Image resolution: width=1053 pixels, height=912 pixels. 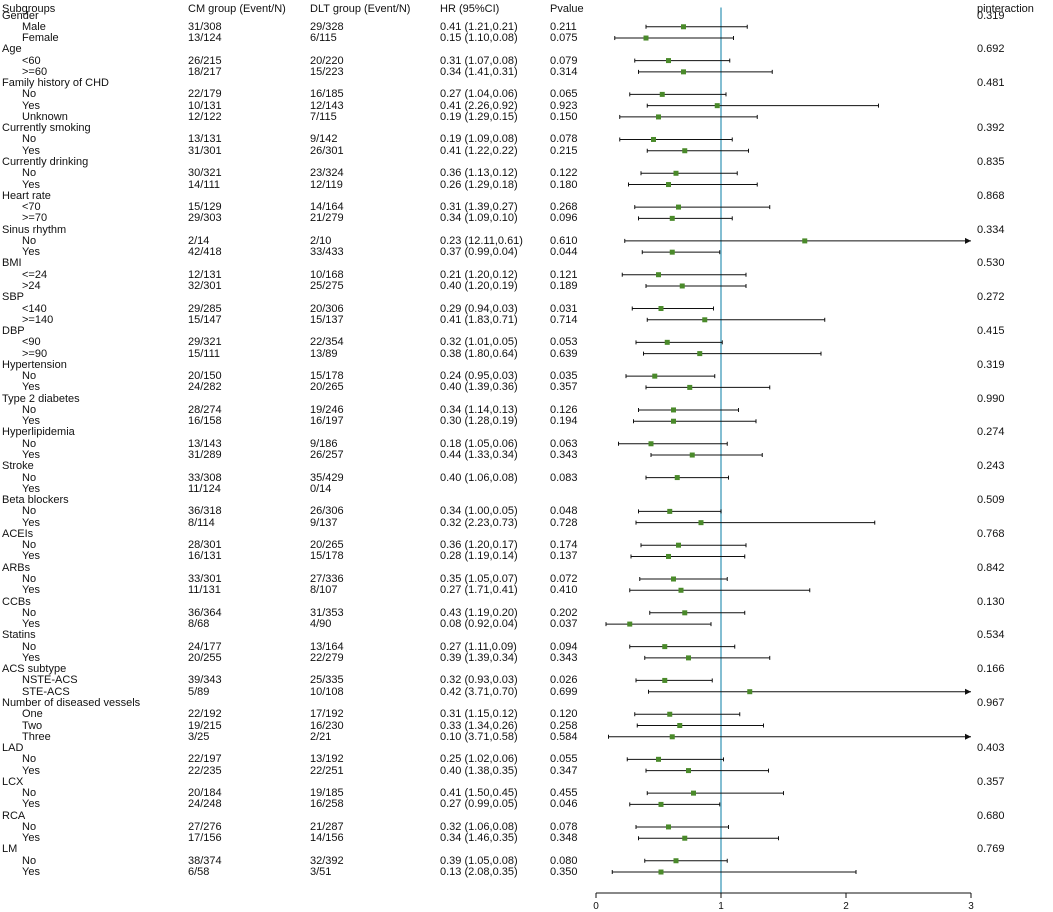 I want to click on hr-ci-text: 0.41 (2.26,0.92), so click(x=479, y=105).